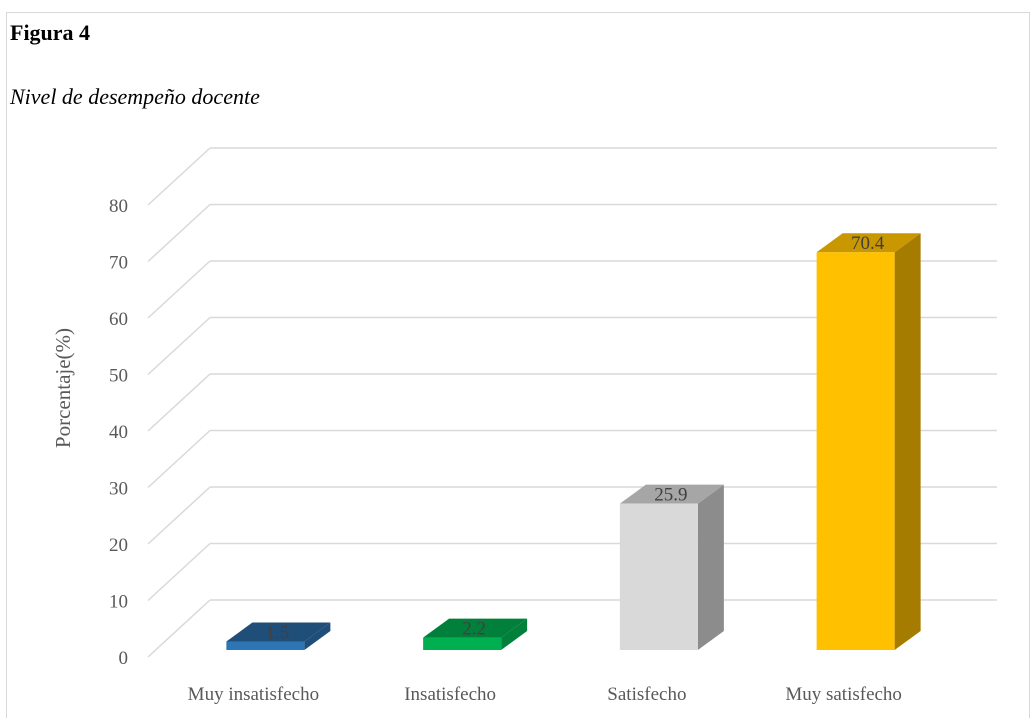 This screenshot has height=720, width=1036. I want to click on bar-3: 25.9, so click(671, 567).